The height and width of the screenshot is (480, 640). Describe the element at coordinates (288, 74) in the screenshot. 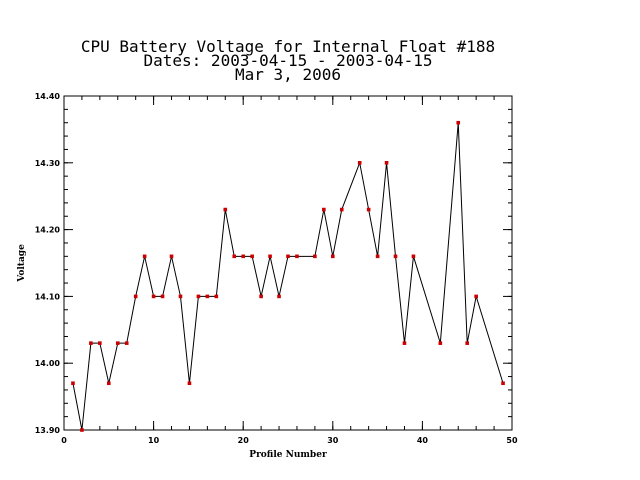

I see `chart-title-line: Mar 3, 2006` at that location.